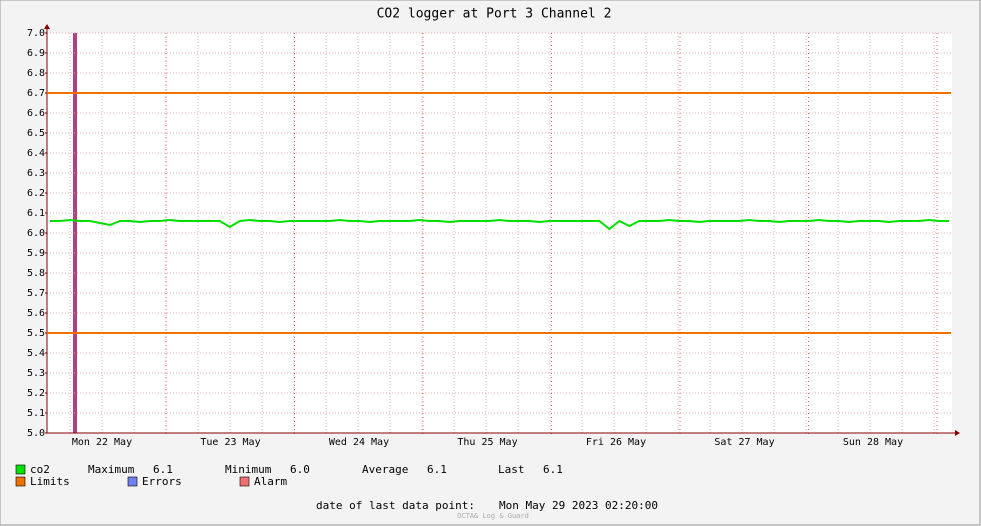 Image resolution: width=981 pixels, height=526 pixels. Describe the element at coordinates (111, 469) in the screenshot. I see `stat-name: Maximum` at that location.